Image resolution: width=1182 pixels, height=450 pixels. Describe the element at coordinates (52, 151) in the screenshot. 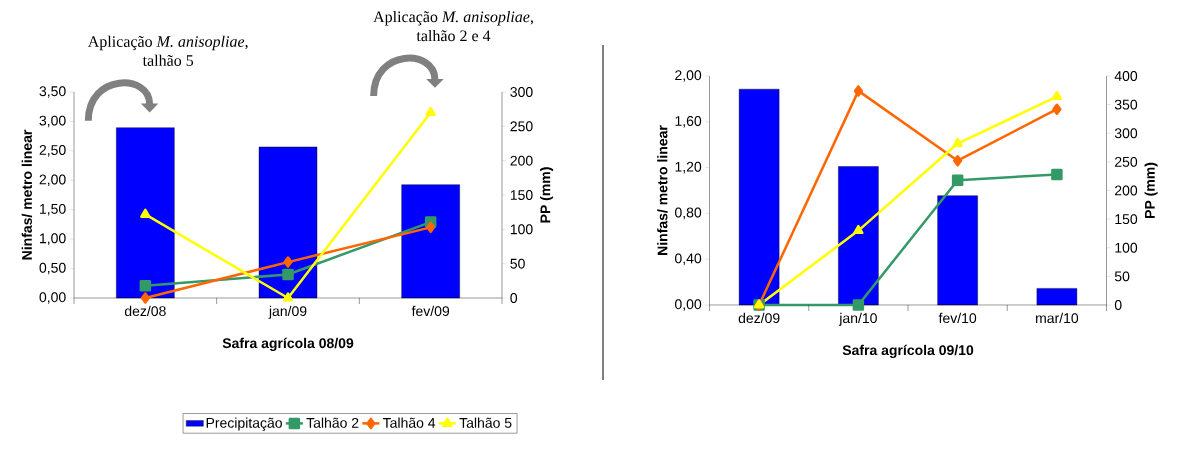

I see `y-tick-label: 2,50` at that location.